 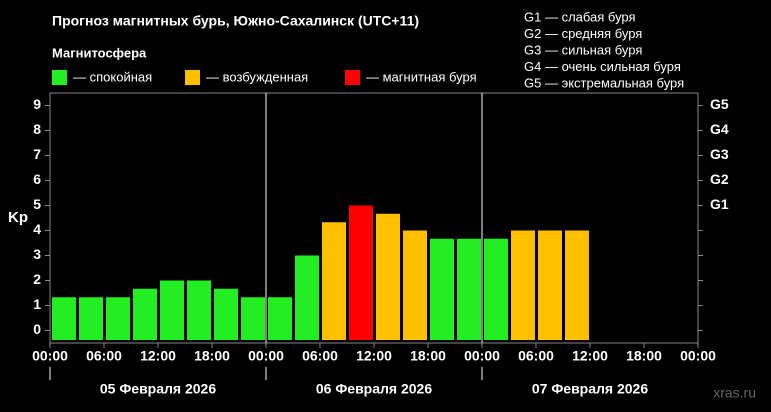 What do you see at coordinates (37, 179) in the screenshot?
I see `y-tick-label: 6` at bounding box center [37, 179].